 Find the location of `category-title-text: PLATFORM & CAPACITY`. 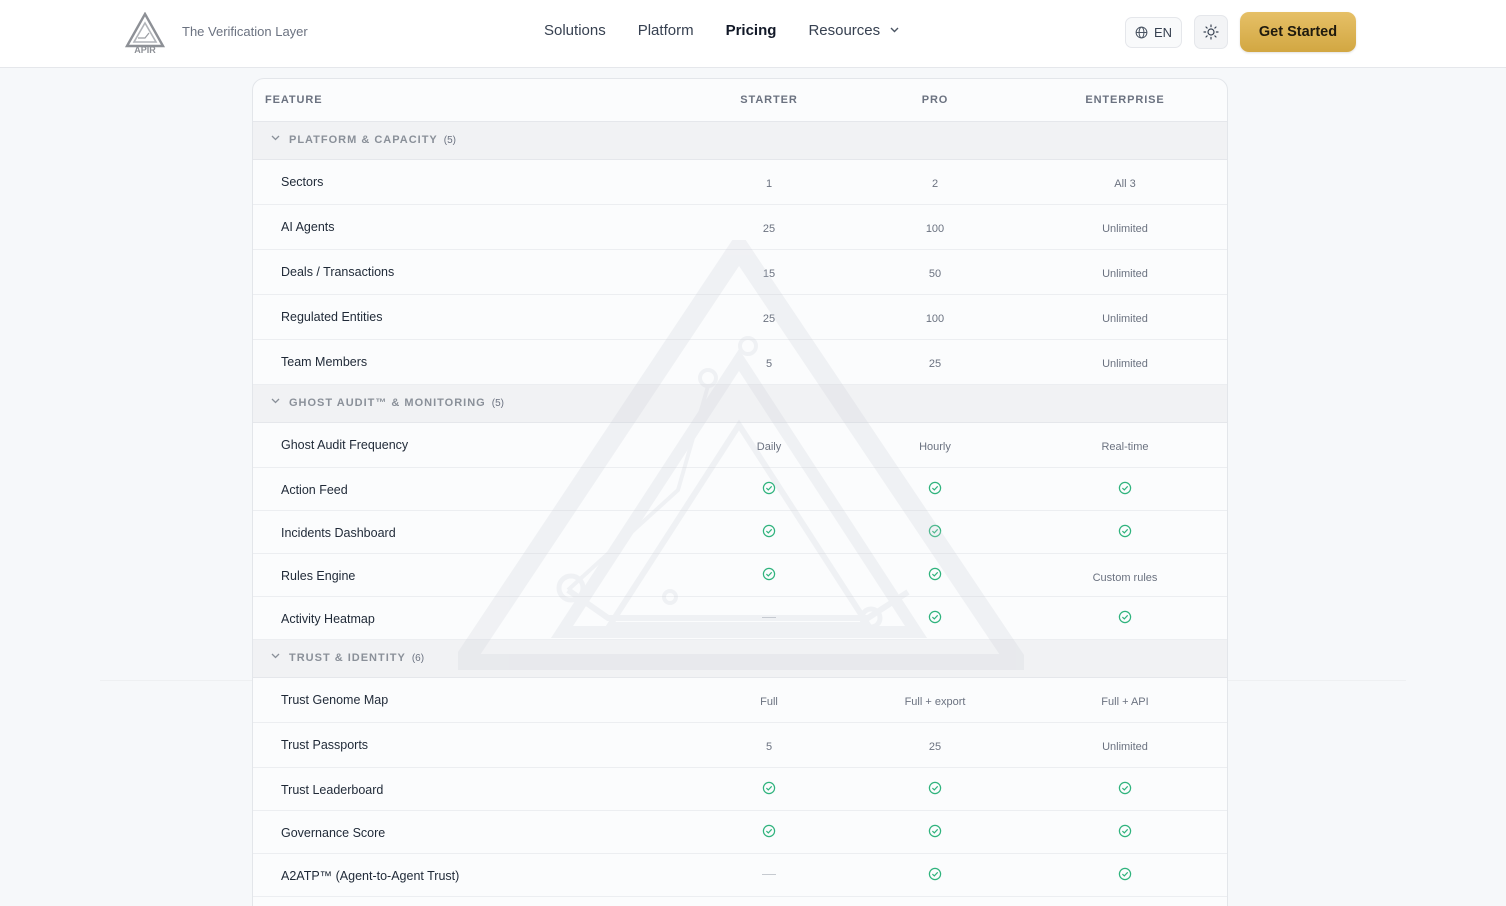

category-title-text: PLATFORM & CAPACITY is located at coordinates (363, 140).